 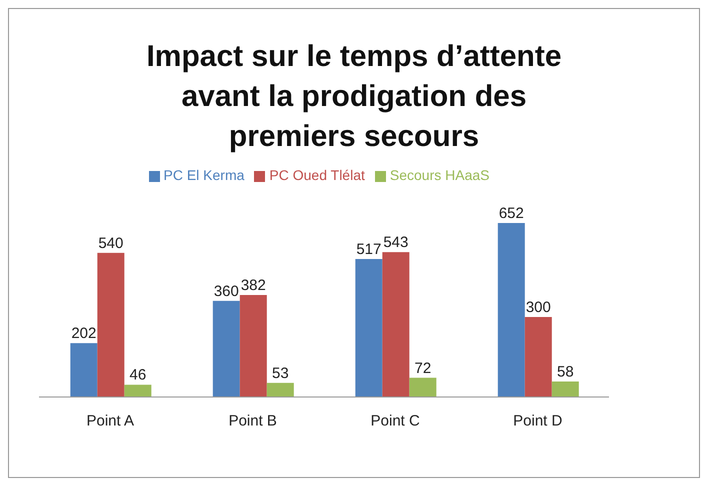 What do you see at coordinates (253, 285) in the screenshot?
I see `data-label: 382` at bounding box center [253, 285].